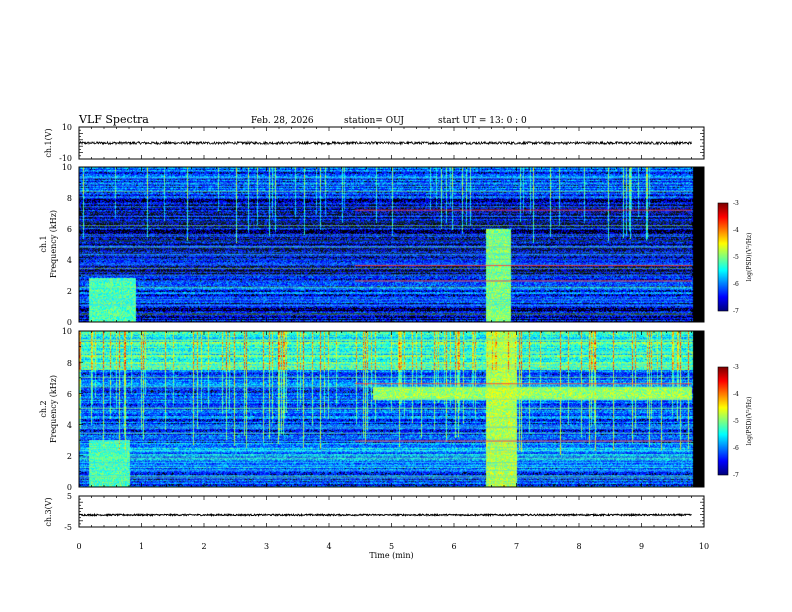 This screenshot has height=612, width=792. Describe the element at coordinates (736, 448) in the screenshot. I see `ch2-cbar-tick-neg6: -6` at that location.